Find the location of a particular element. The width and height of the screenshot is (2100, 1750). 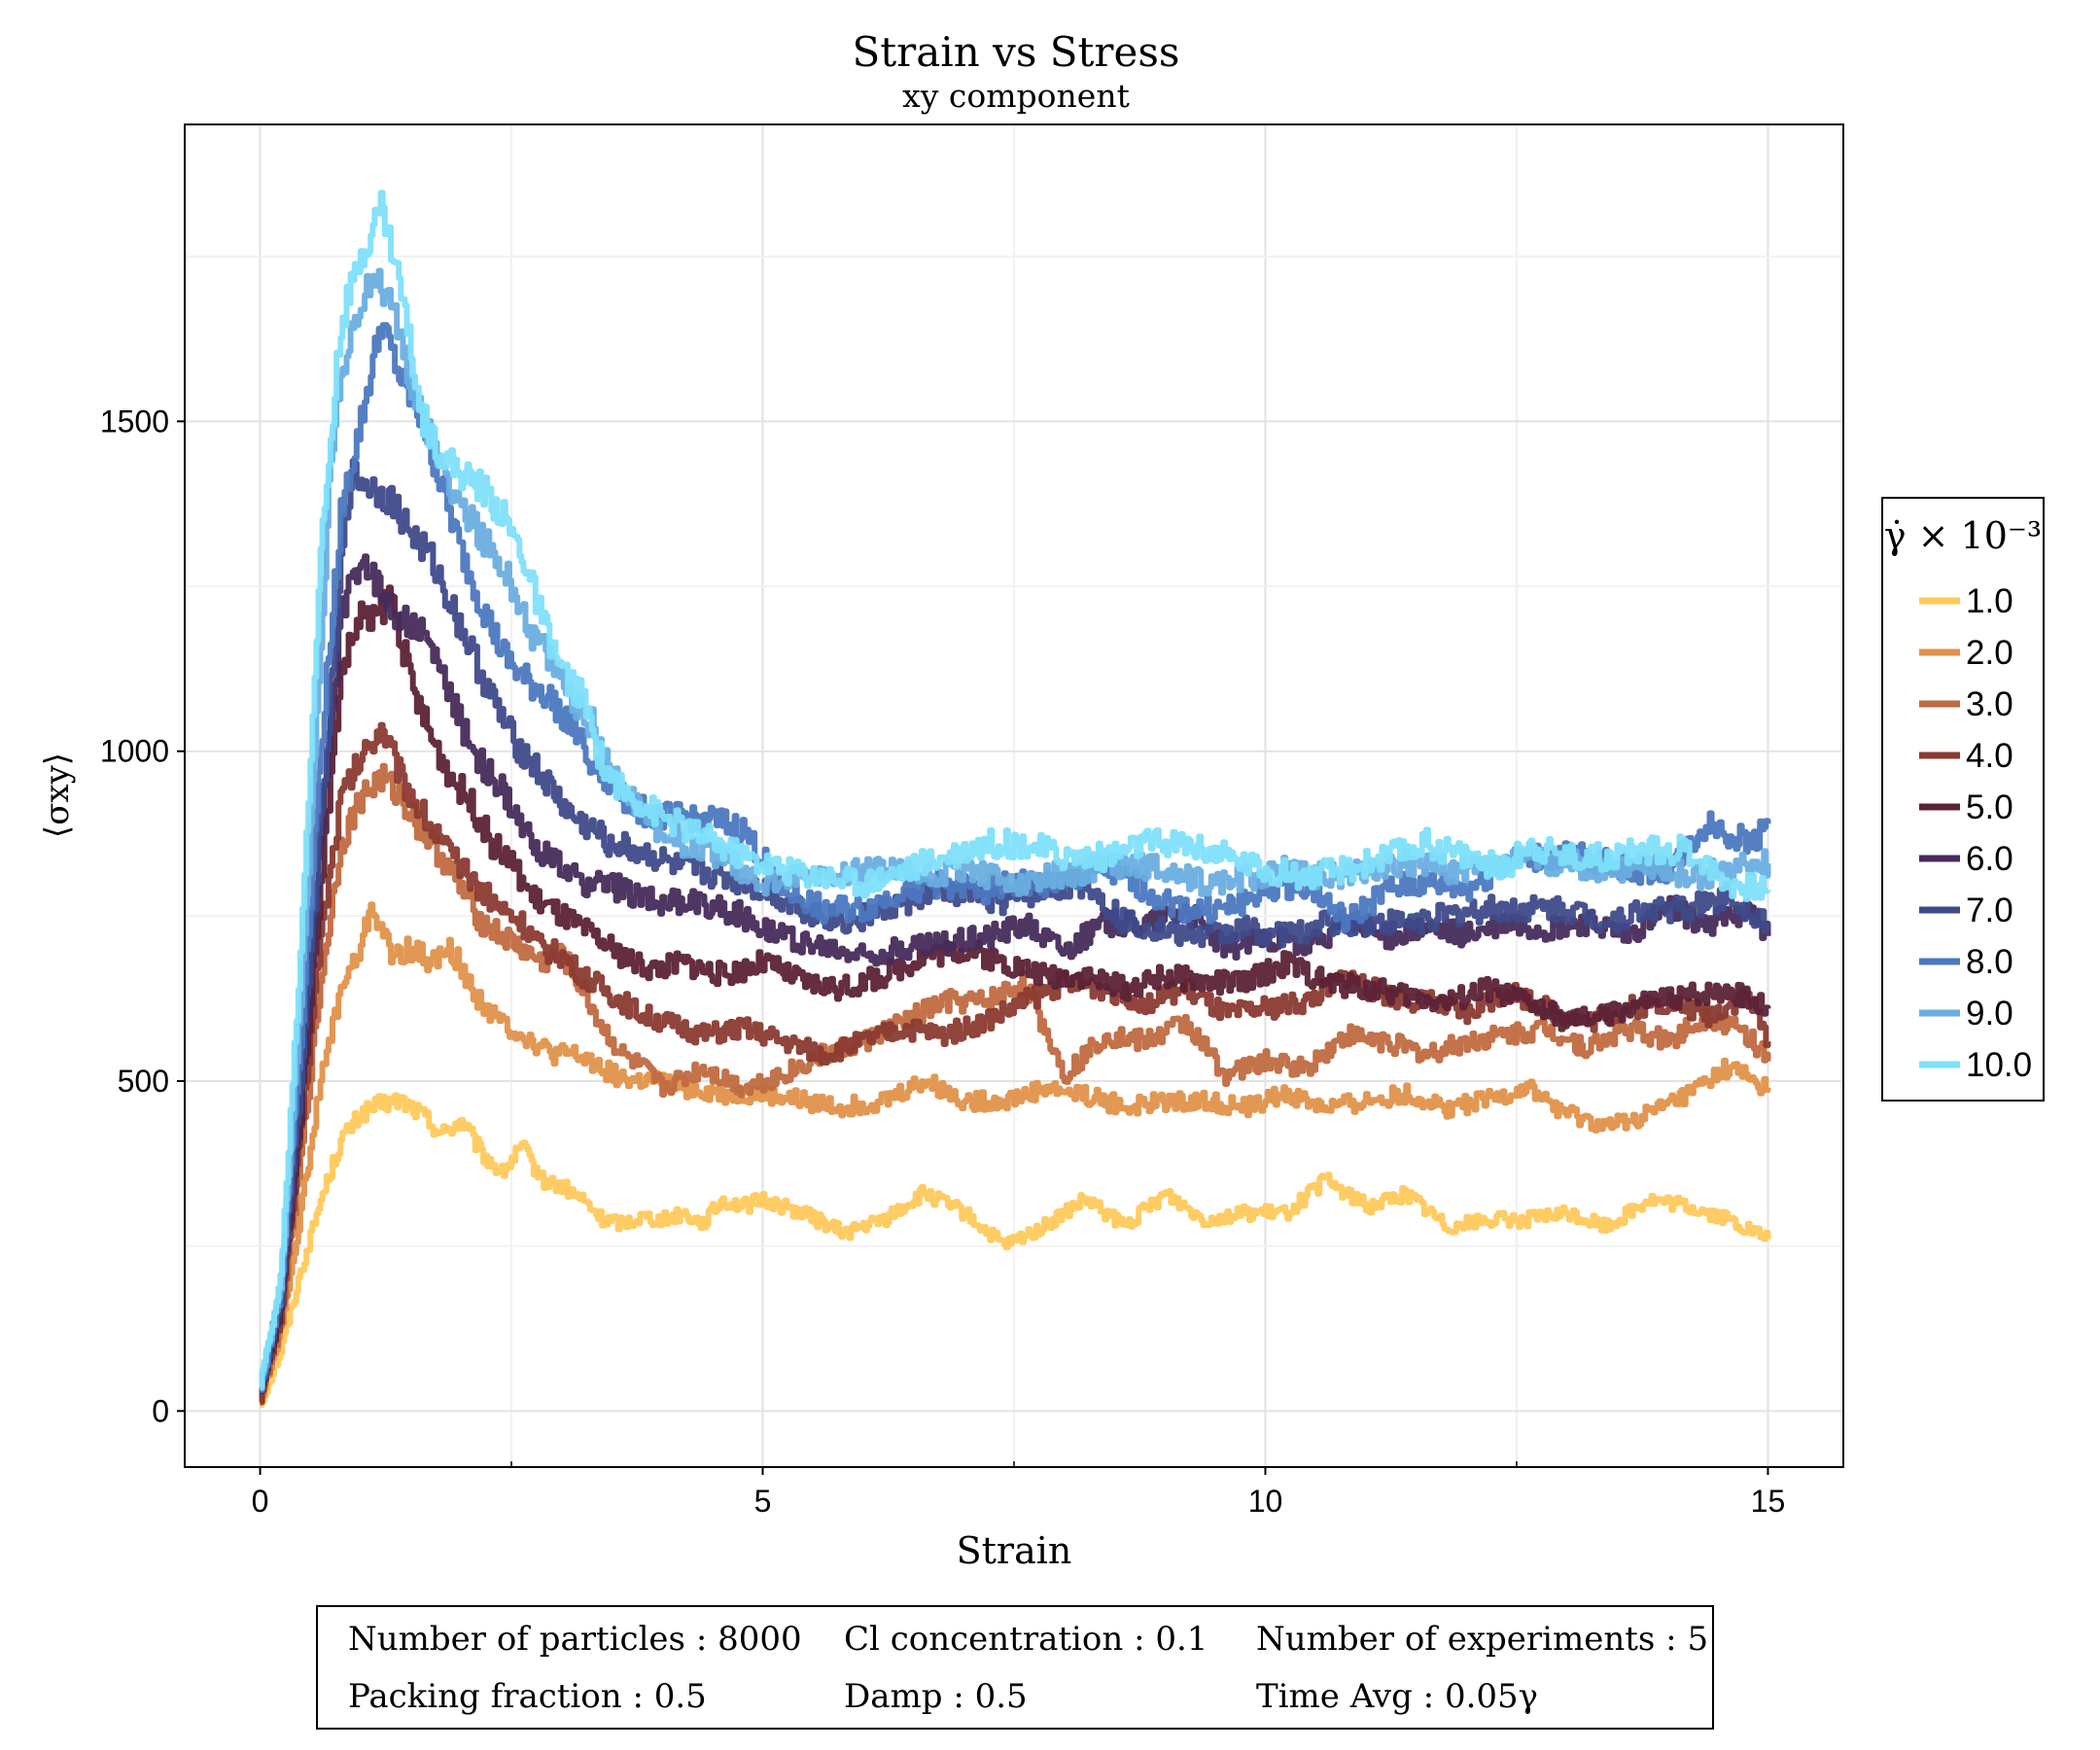

legend-title: γ̇ × 10⁻³ is located at coordinates (1963, 535).